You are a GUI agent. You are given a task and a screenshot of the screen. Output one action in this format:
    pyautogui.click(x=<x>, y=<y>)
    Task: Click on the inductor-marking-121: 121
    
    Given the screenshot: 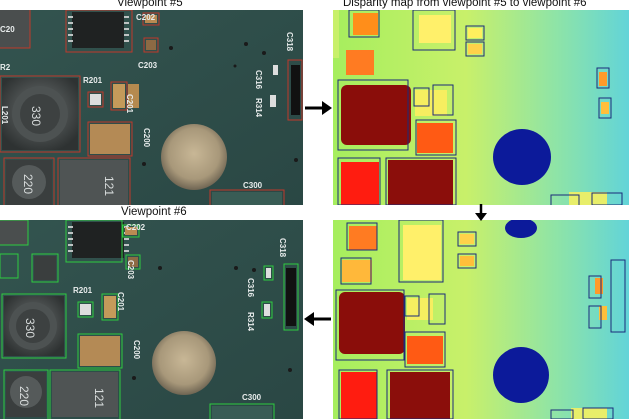 What is the action you would take?
    pyautogui.click(x=109, y=186)
    